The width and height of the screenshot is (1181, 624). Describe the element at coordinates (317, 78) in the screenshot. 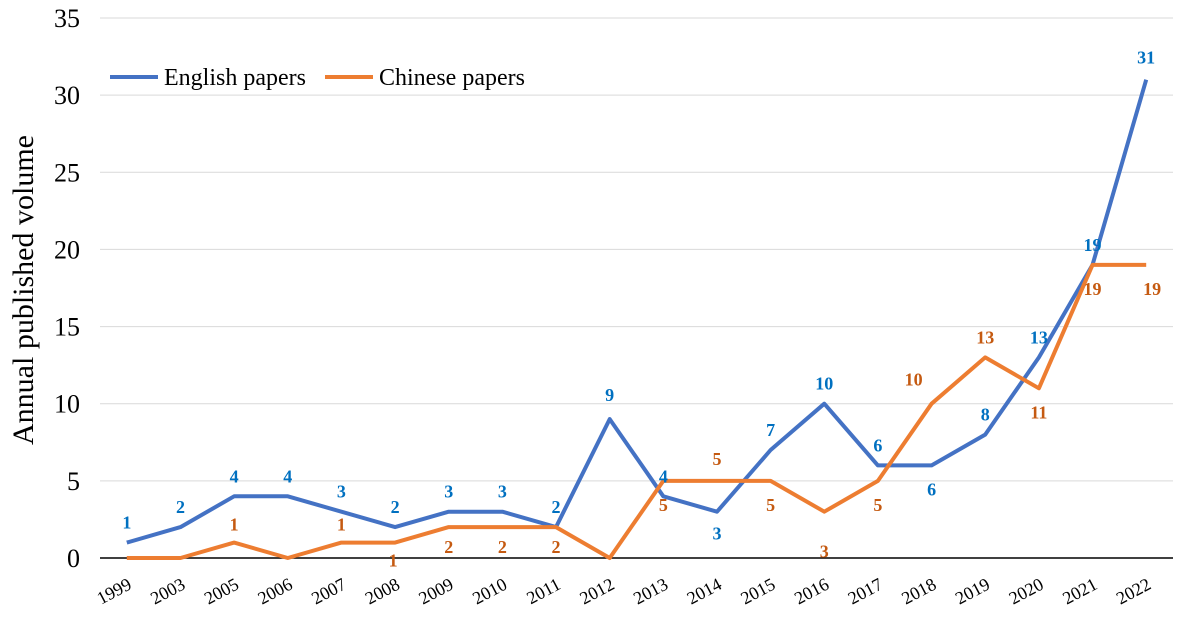

I see `legend: English papers Chinese papers` at that location.